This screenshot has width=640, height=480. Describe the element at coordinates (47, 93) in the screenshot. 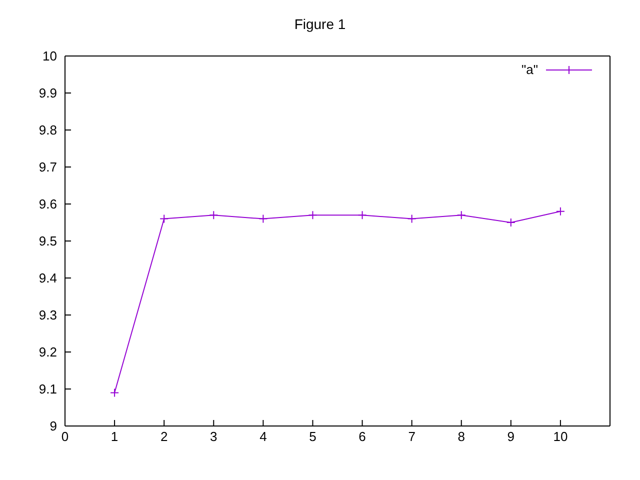

I see `y-tick-label: 9.9` at that location.